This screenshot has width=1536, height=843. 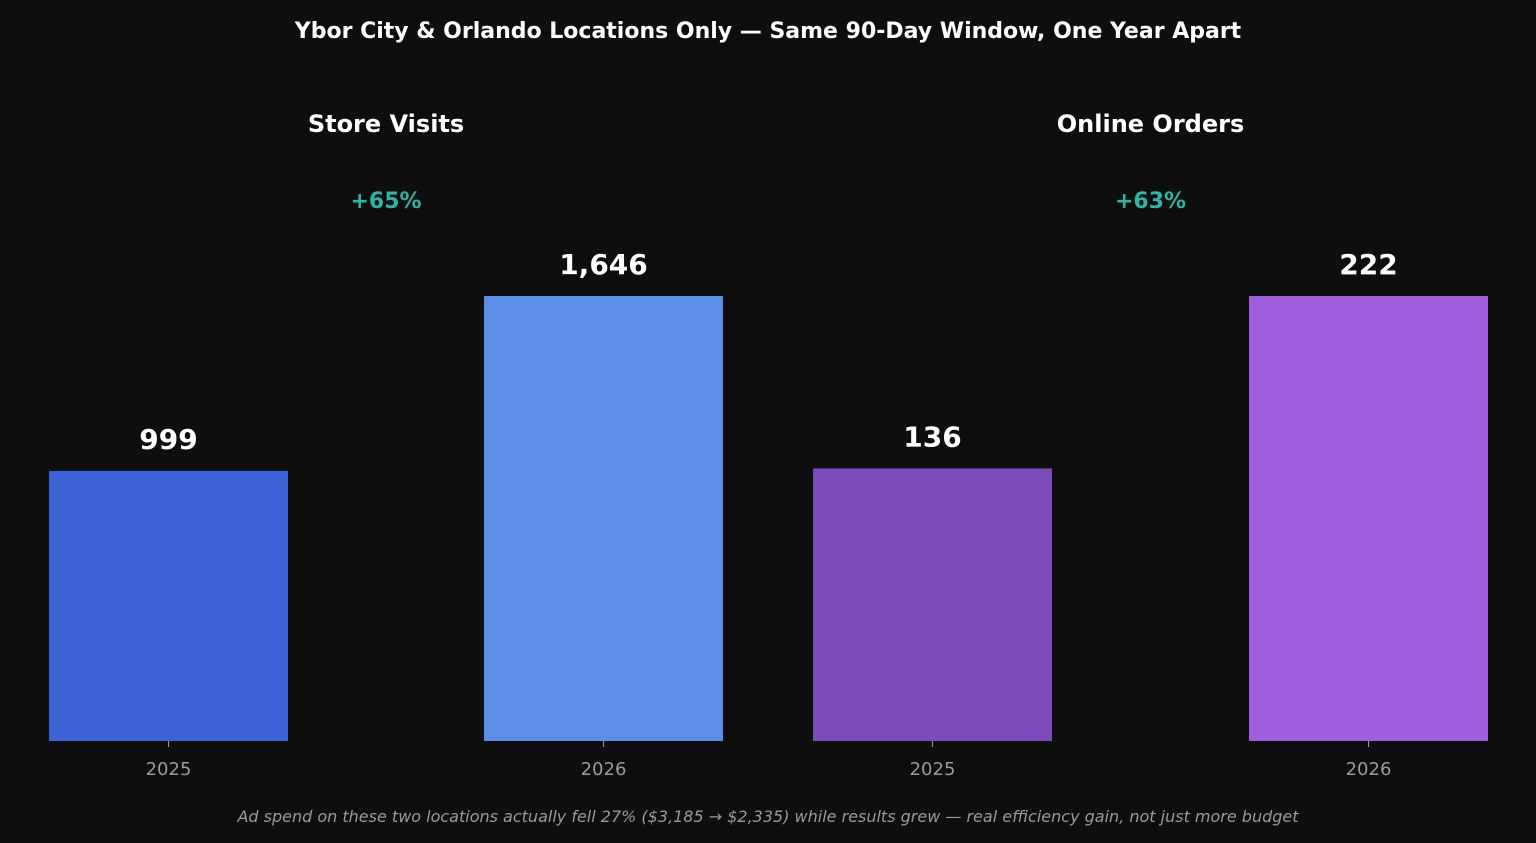 What do you see at coordinates (932, 604) in the screenshot?
I see `online-orders-bar-2025` at bounding box center [932, 604].